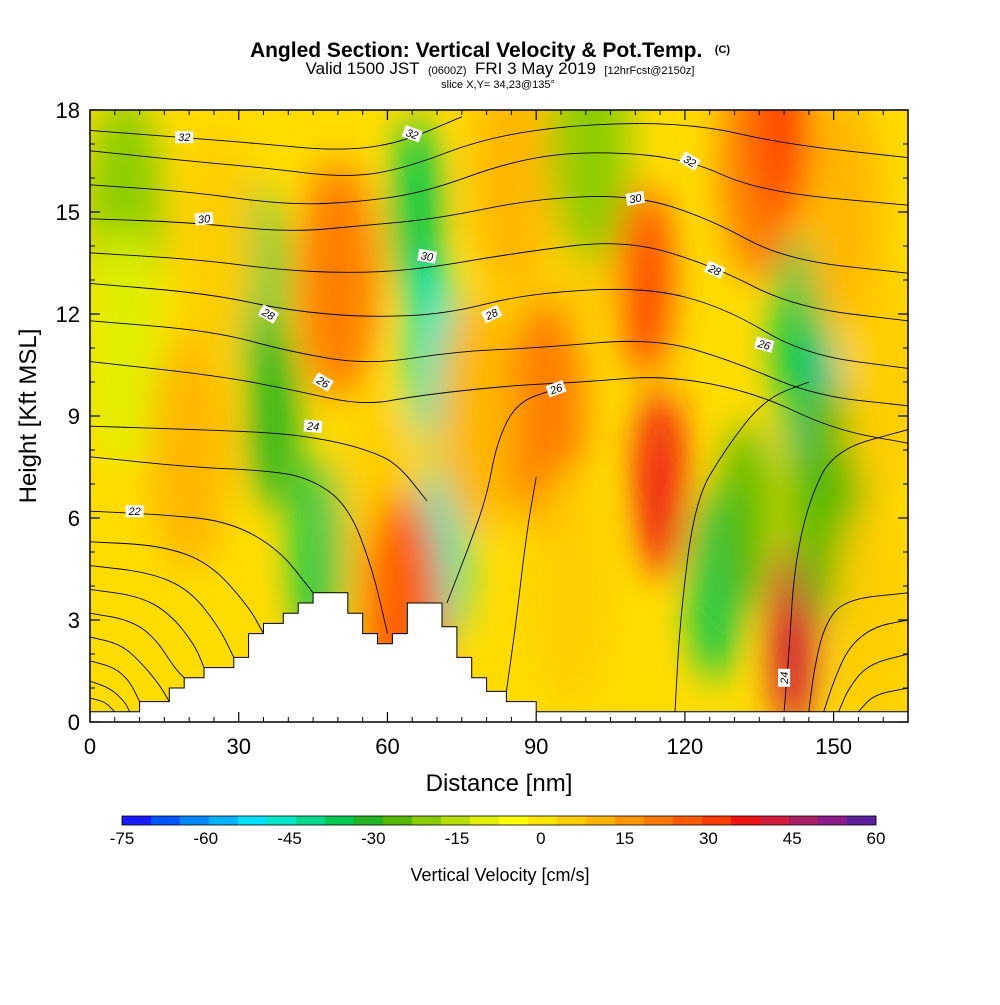 The width and height of the screenshot is (1000, 1005). I want to click on contour-label-12: 24, so click(313, 426).